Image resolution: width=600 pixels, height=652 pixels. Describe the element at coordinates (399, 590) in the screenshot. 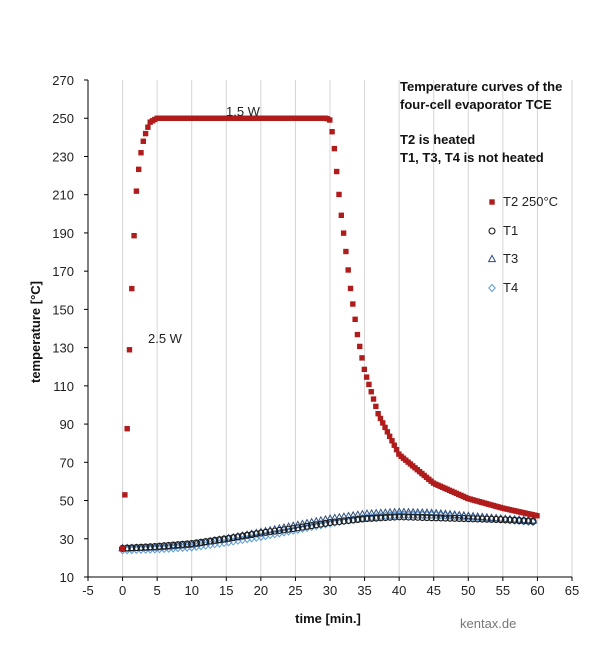

I see `x-tick-label: 40` at that location.